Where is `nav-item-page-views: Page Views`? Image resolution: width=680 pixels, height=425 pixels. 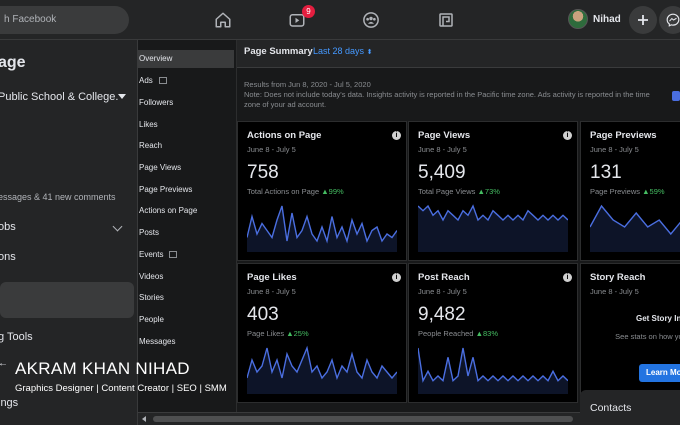 nav-item-page-views: Page Views is located at coordinates (160, 167).